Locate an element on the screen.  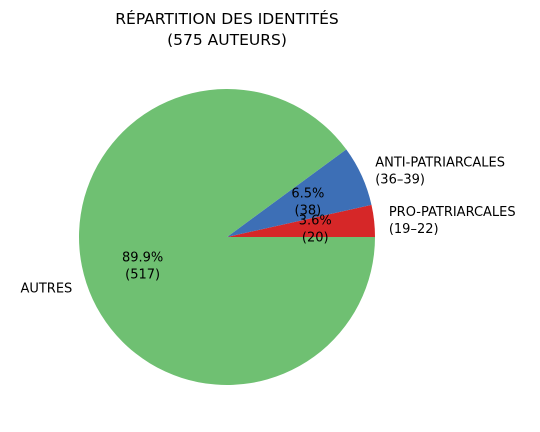
slice-label-1: ANTI-PATRIARCALES (36–39) is located at coordinates (440, 172).